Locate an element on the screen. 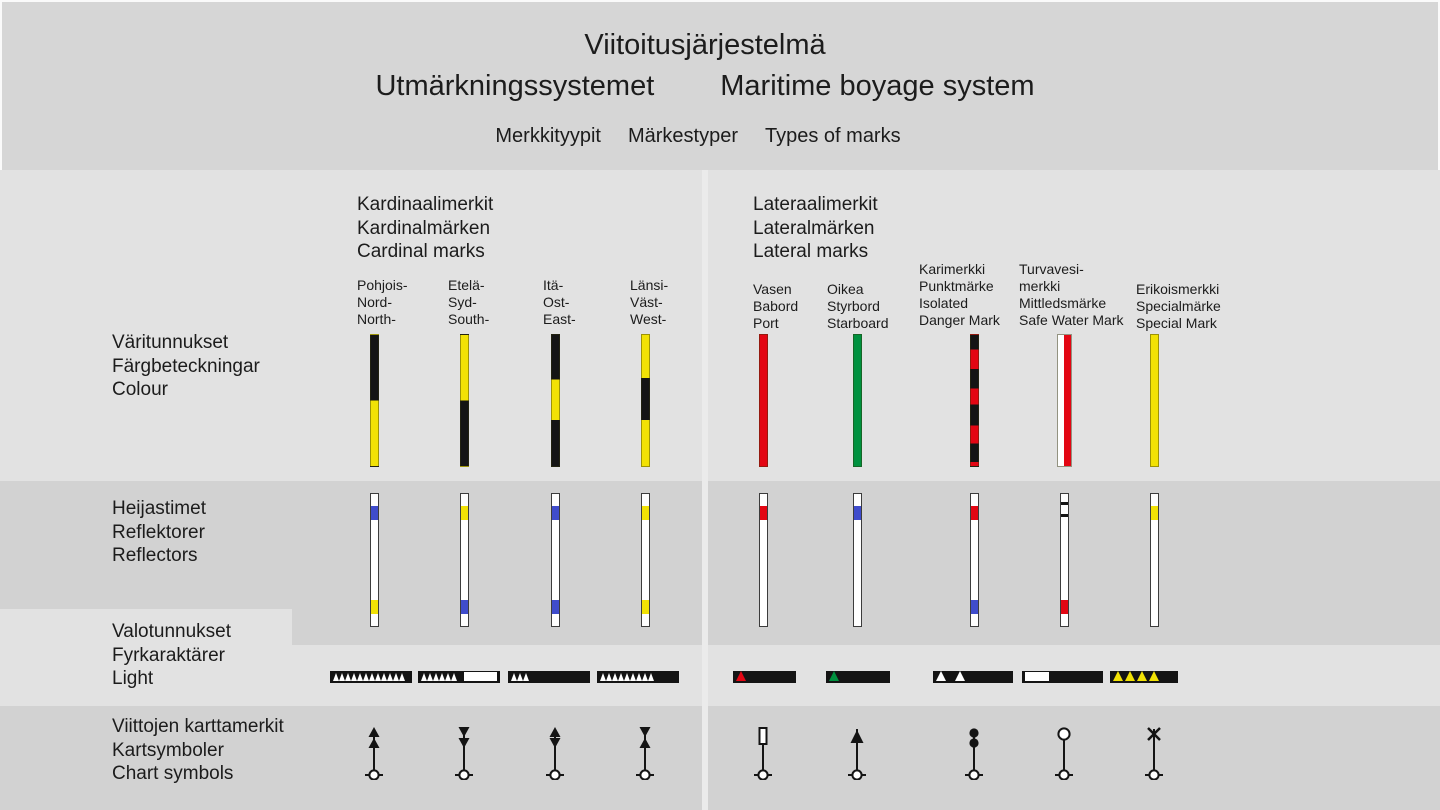 The height and width of the screenshot is (810, 1440). light-flash-triangle-green is located at coordinates (834, 676).